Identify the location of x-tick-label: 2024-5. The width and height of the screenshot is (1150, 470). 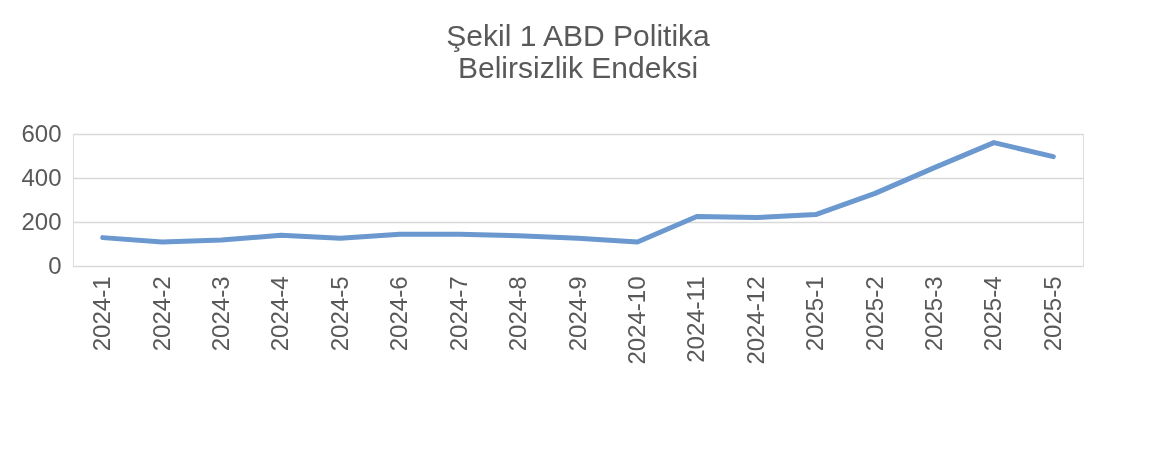
(339, 314).